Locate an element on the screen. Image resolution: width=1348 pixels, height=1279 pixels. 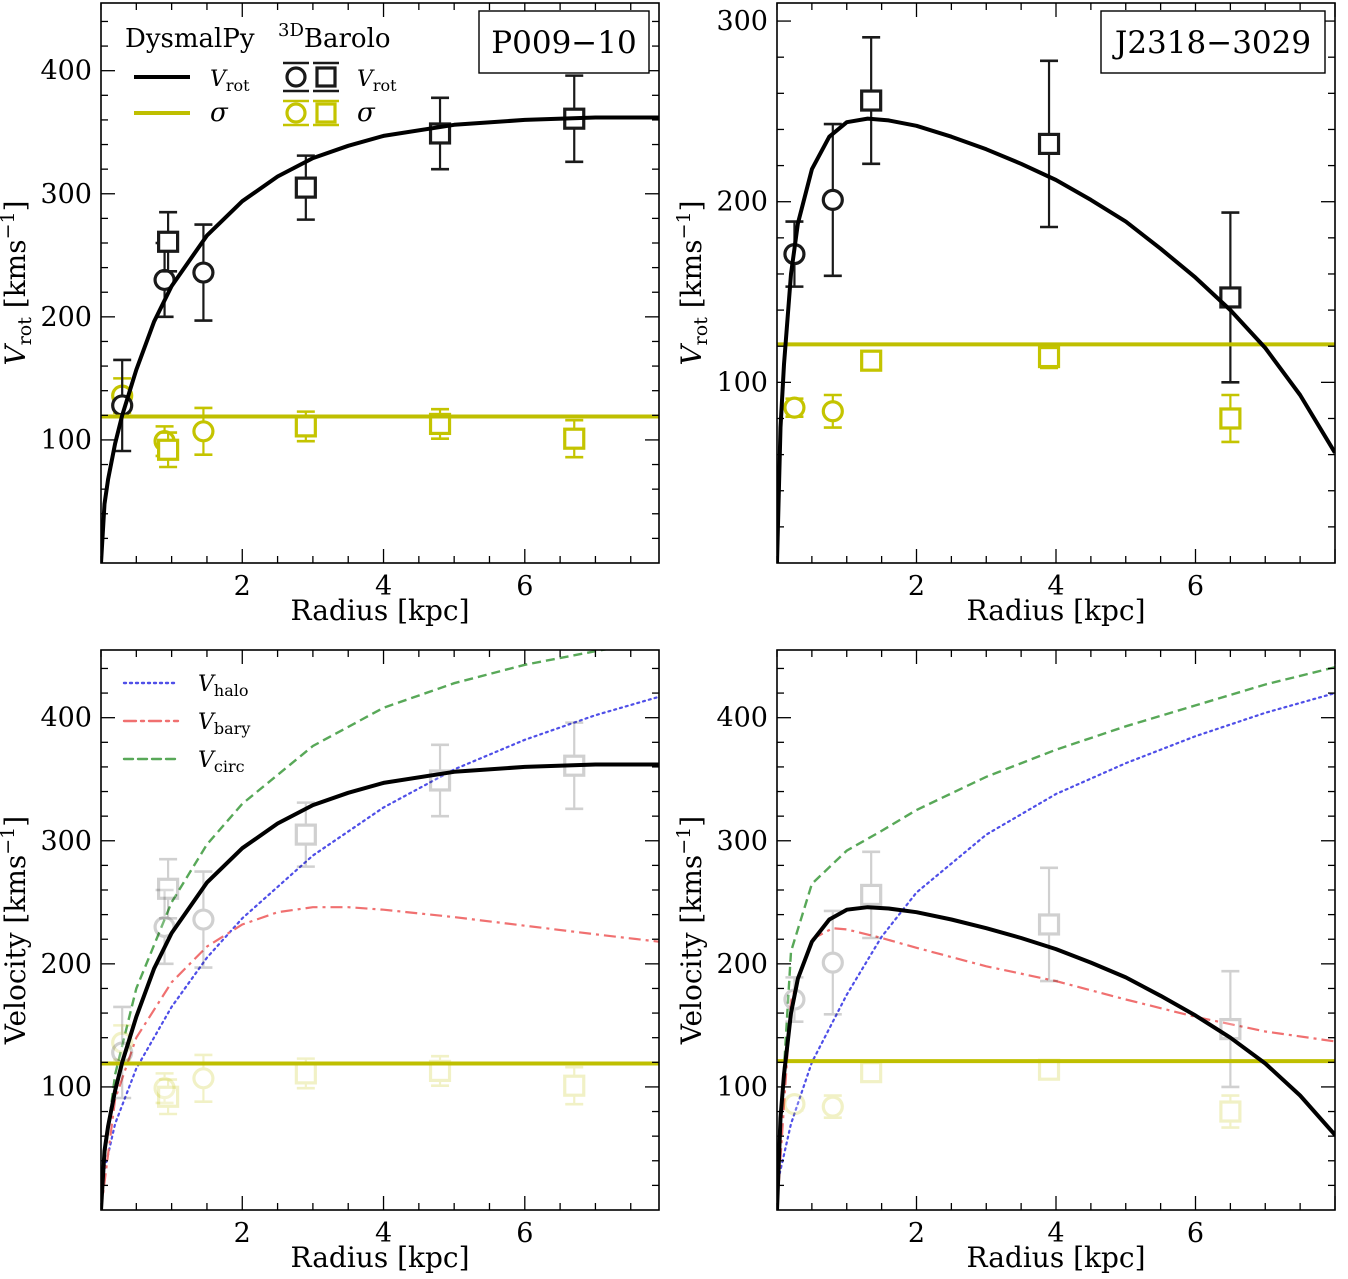
legend-vrot-label-2: Vrot is located at coordinates (377, 81).